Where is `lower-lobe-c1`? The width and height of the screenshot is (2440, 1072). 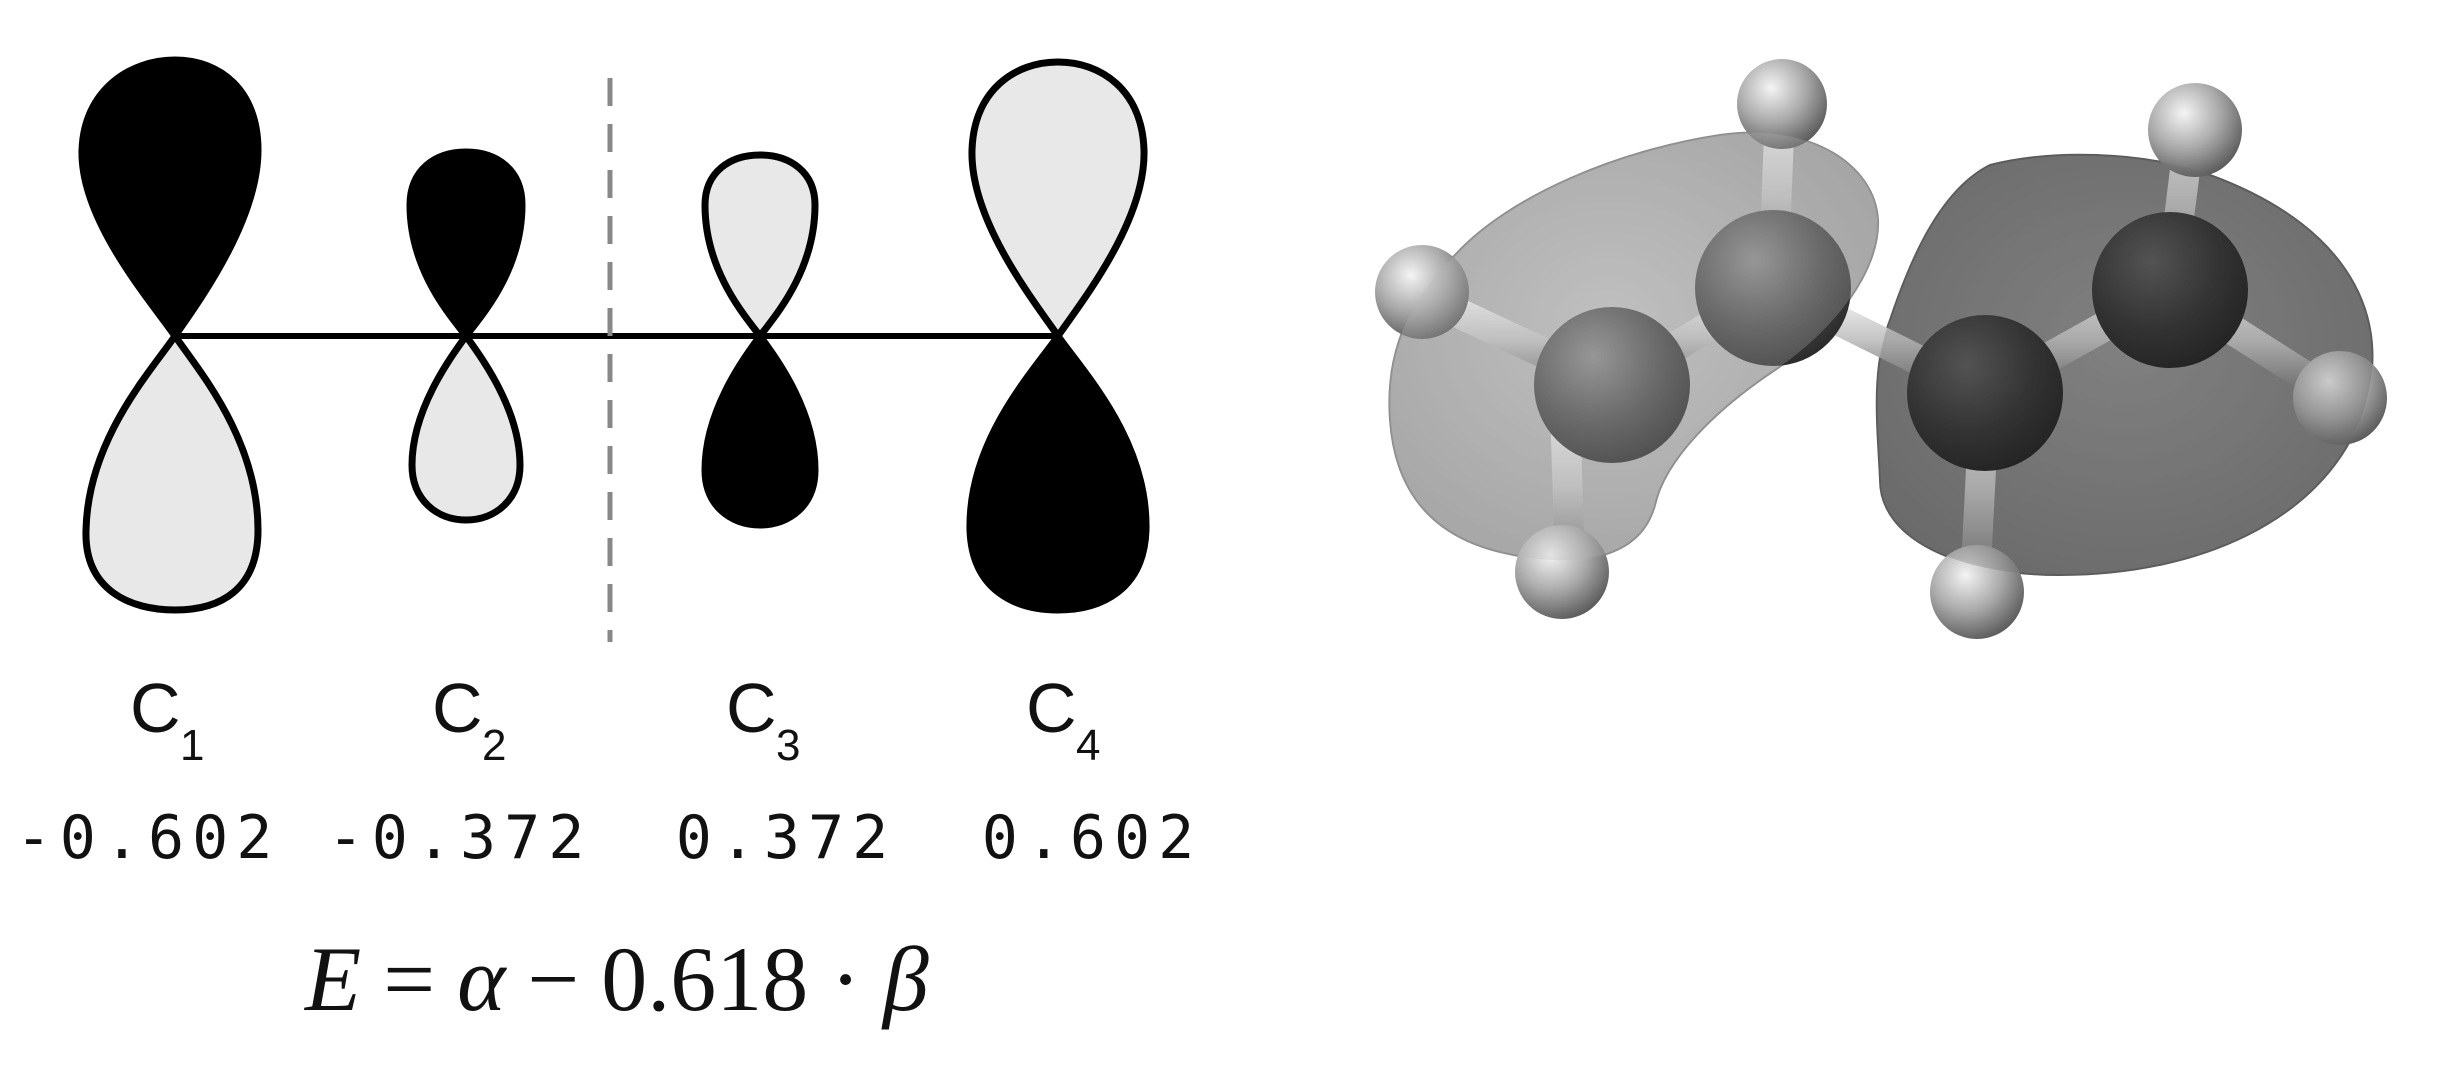
lower-lobe-c1 is located at coordinates (172, 471).